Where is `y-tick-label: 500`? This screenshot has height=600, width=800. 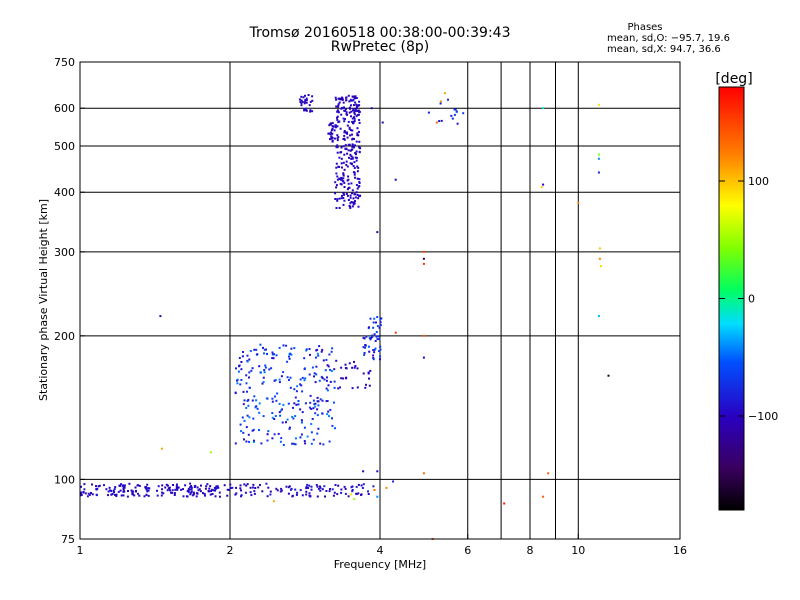 y-tick-label: 500 is located at coordinates (64, 146).